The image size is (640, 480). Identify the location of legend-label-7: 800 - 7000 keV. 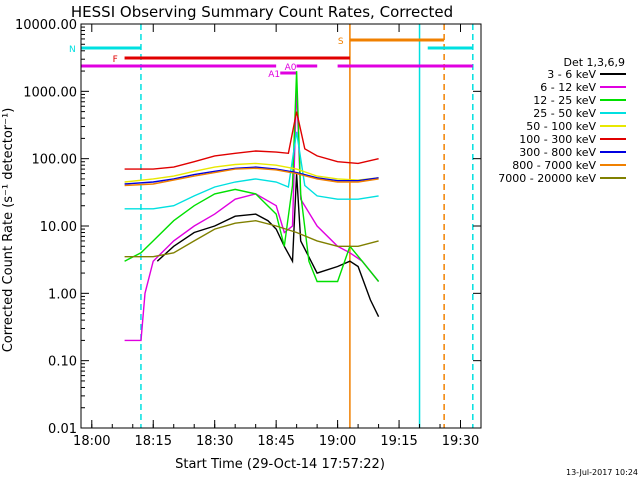
(554, 165).